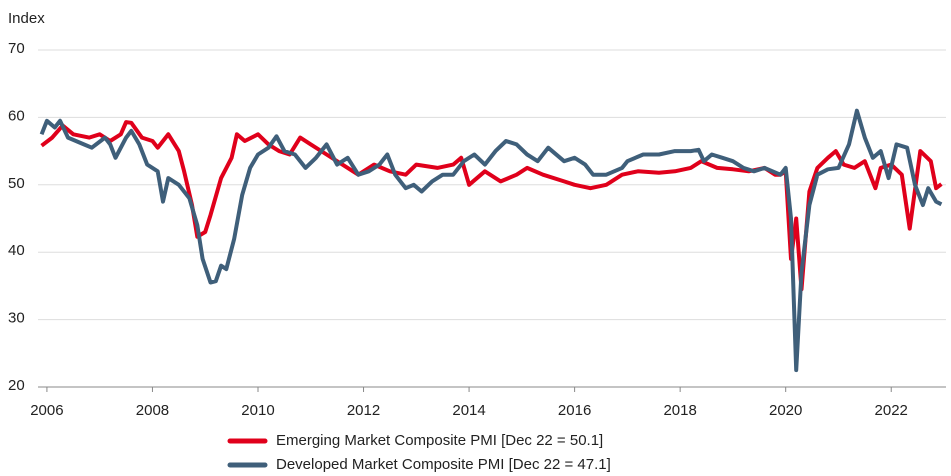 This screenshot has height=476, width=951. I want to click on x-tick-label: 2020, so click(785, 410).